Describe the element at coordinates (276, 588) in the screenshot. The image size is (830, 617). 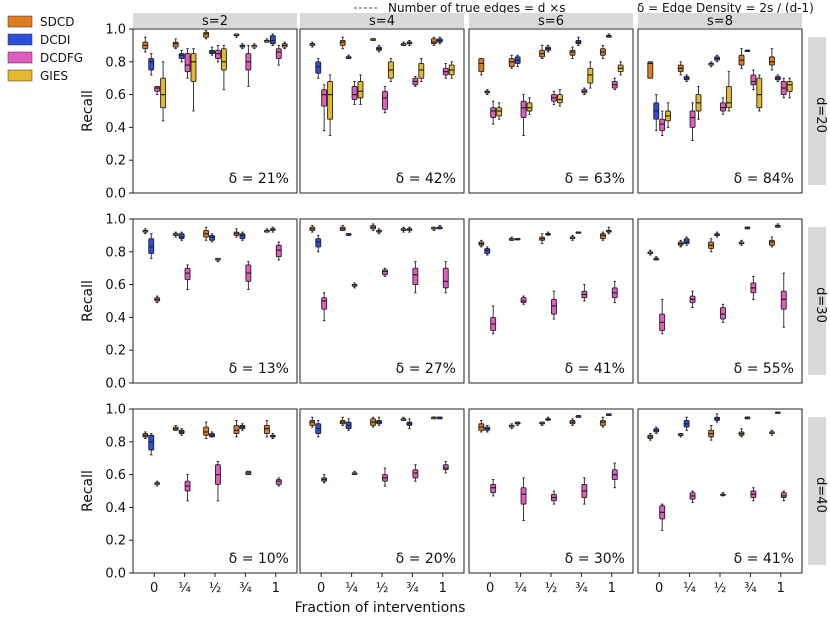
I see `x-tick-label: 1` at that location.